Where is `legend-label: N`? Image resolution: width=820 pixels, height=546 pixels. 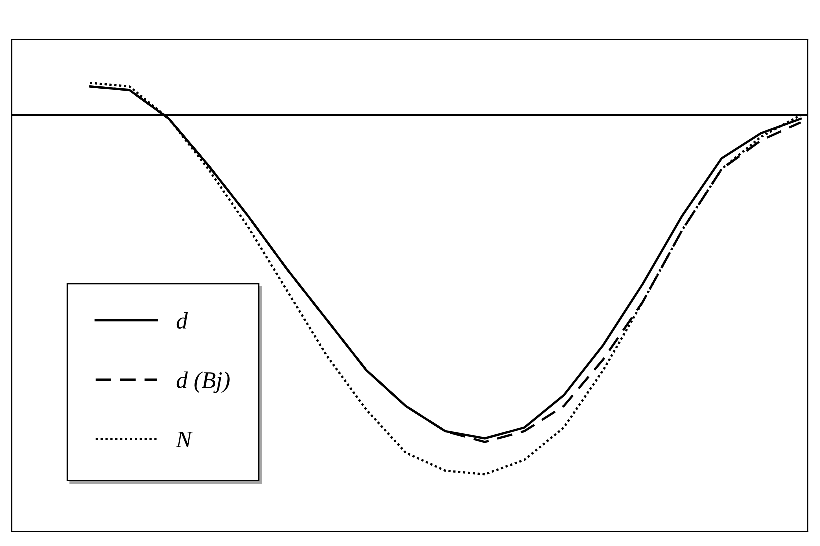 legend-label: N is located at coordinates (185, 440).